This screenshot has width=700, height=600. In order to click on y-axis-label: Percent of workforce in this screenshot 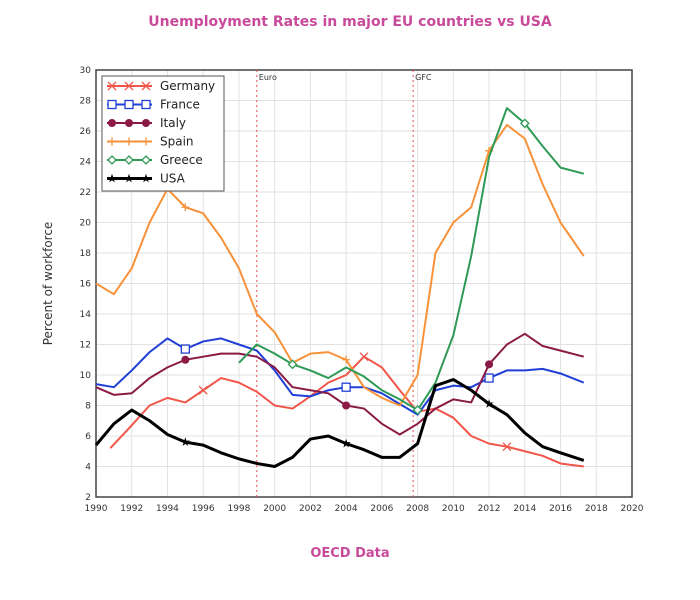, I will do `click(48, 284)`.